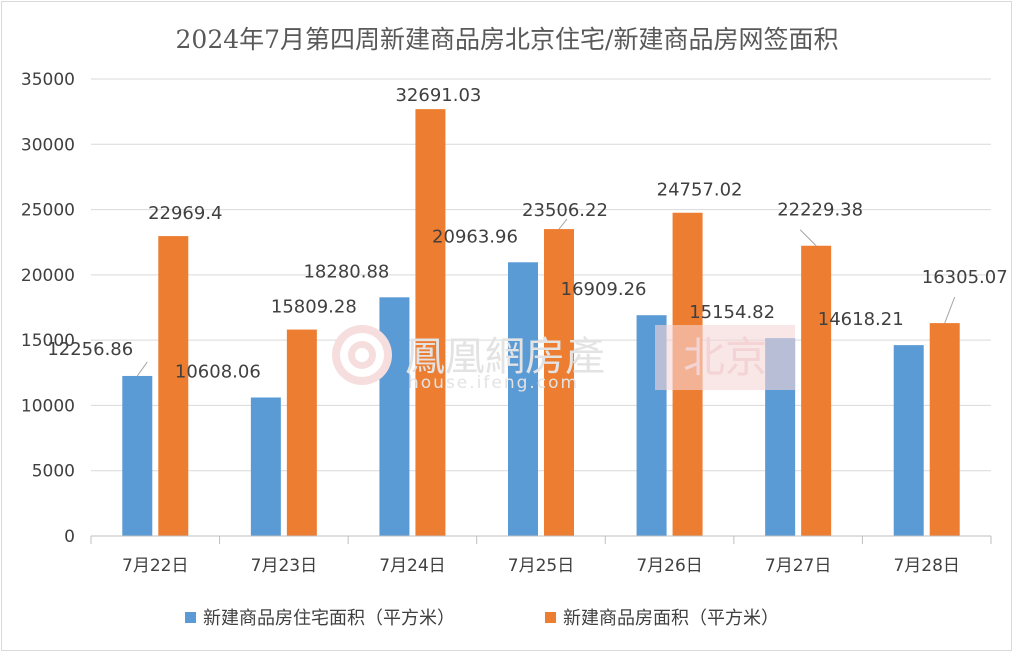  What do you see at coordinates (48, 80) in the screenshot?
I see `y-tick-label: 35000` at bounding box center [48, 80].